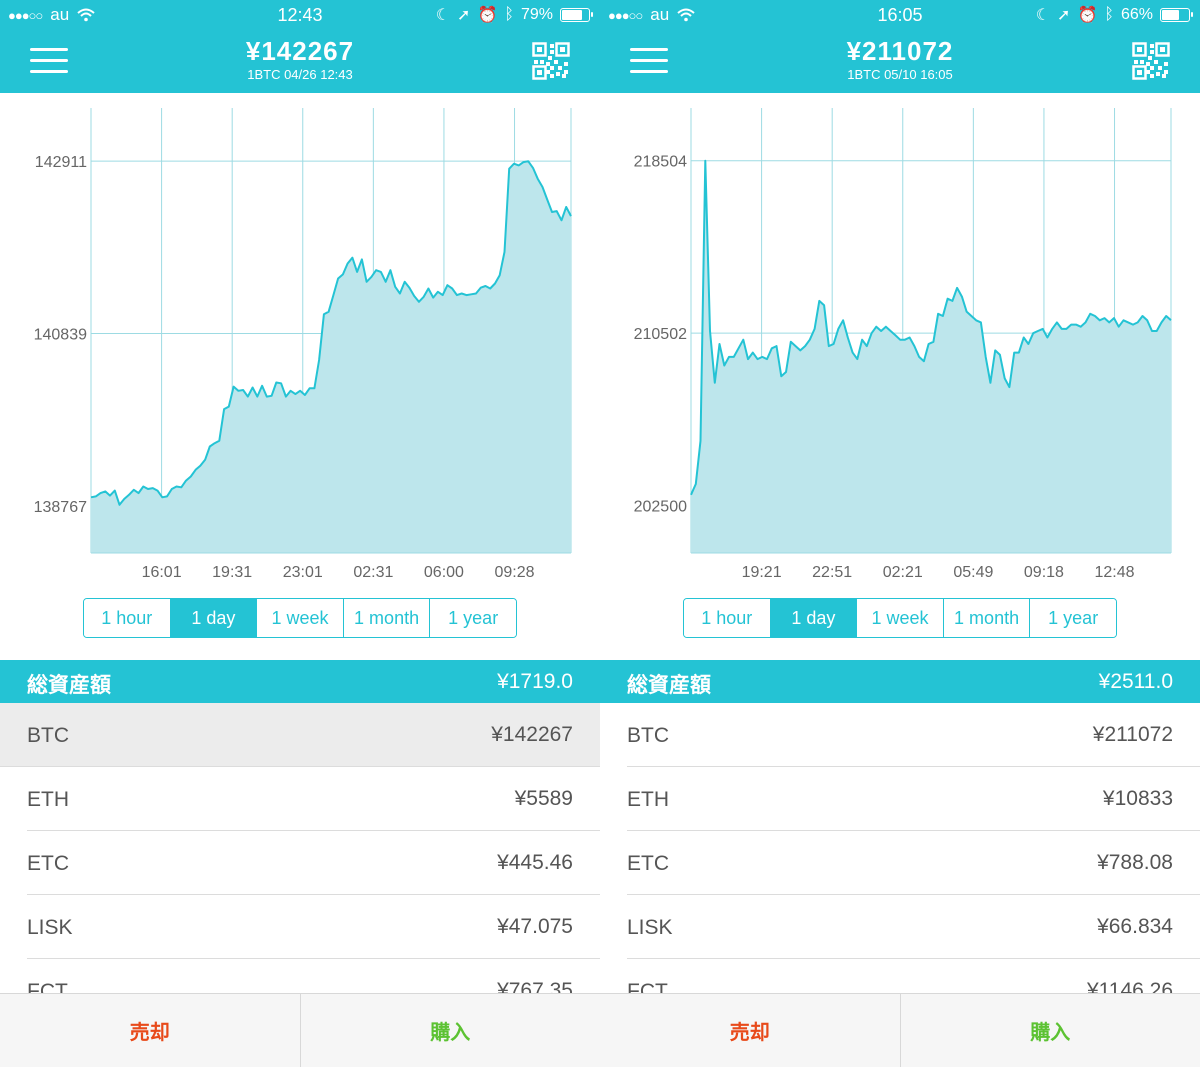  Describe the element at coordinates (300, 15) in the screenshot. I see `status-time: 12:43` at that location.